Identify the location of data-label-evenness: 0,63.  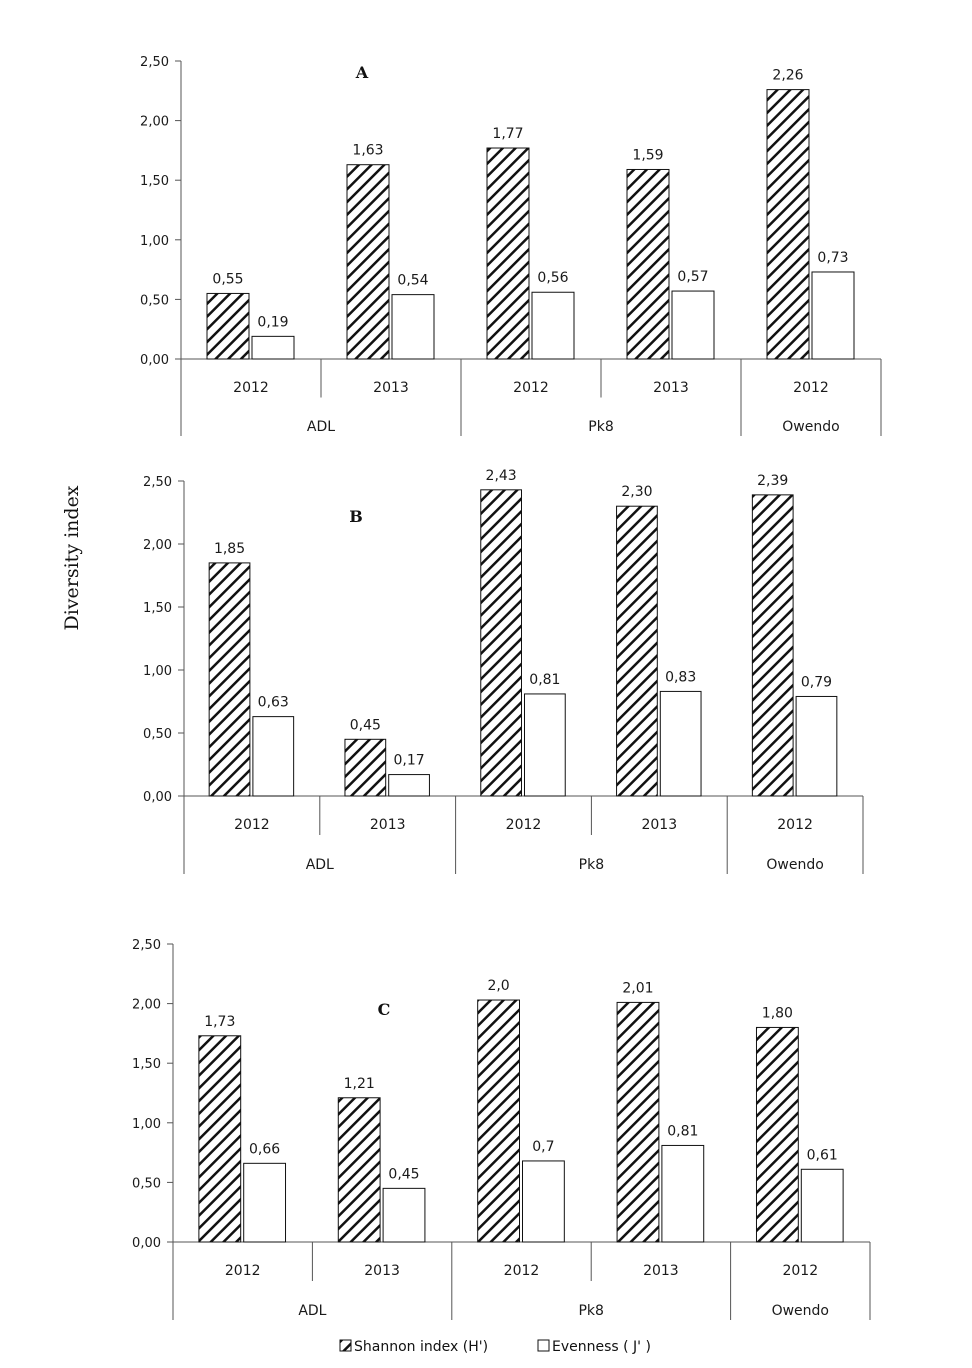
(273, 703).